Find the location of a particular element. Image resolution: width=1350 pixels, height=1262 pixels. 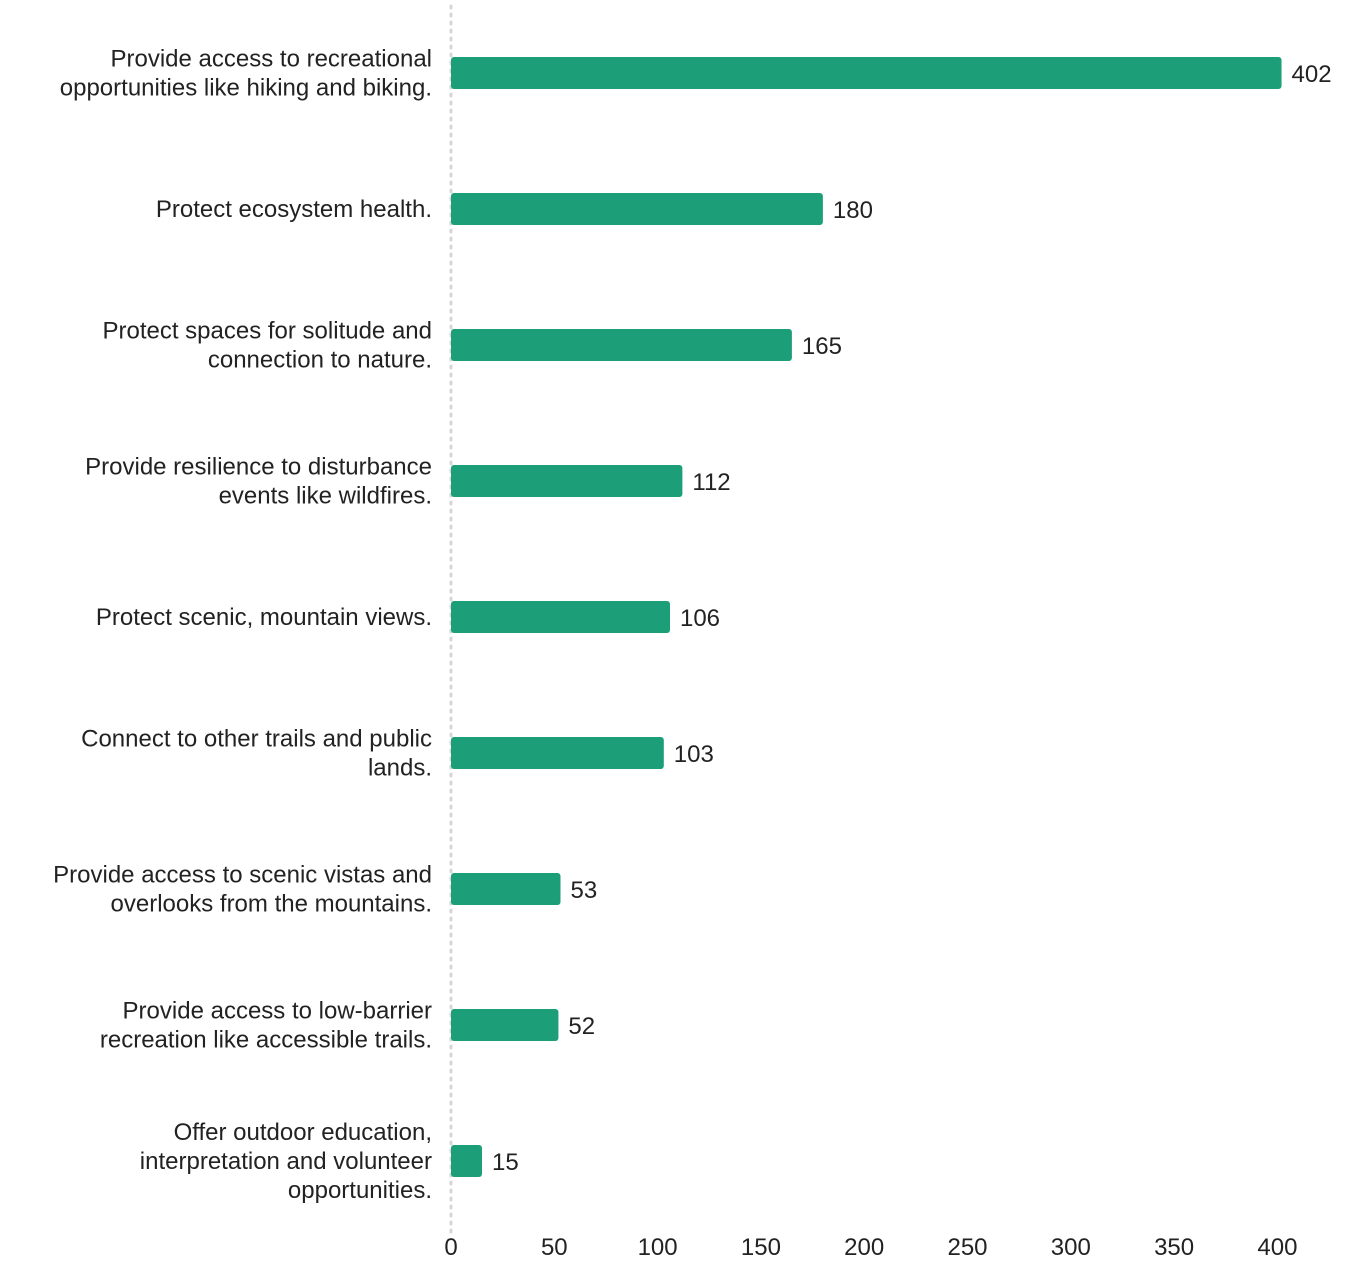

category-label-3-line-0: Provide resilience to disturbance is located at coordinates (258, 467).